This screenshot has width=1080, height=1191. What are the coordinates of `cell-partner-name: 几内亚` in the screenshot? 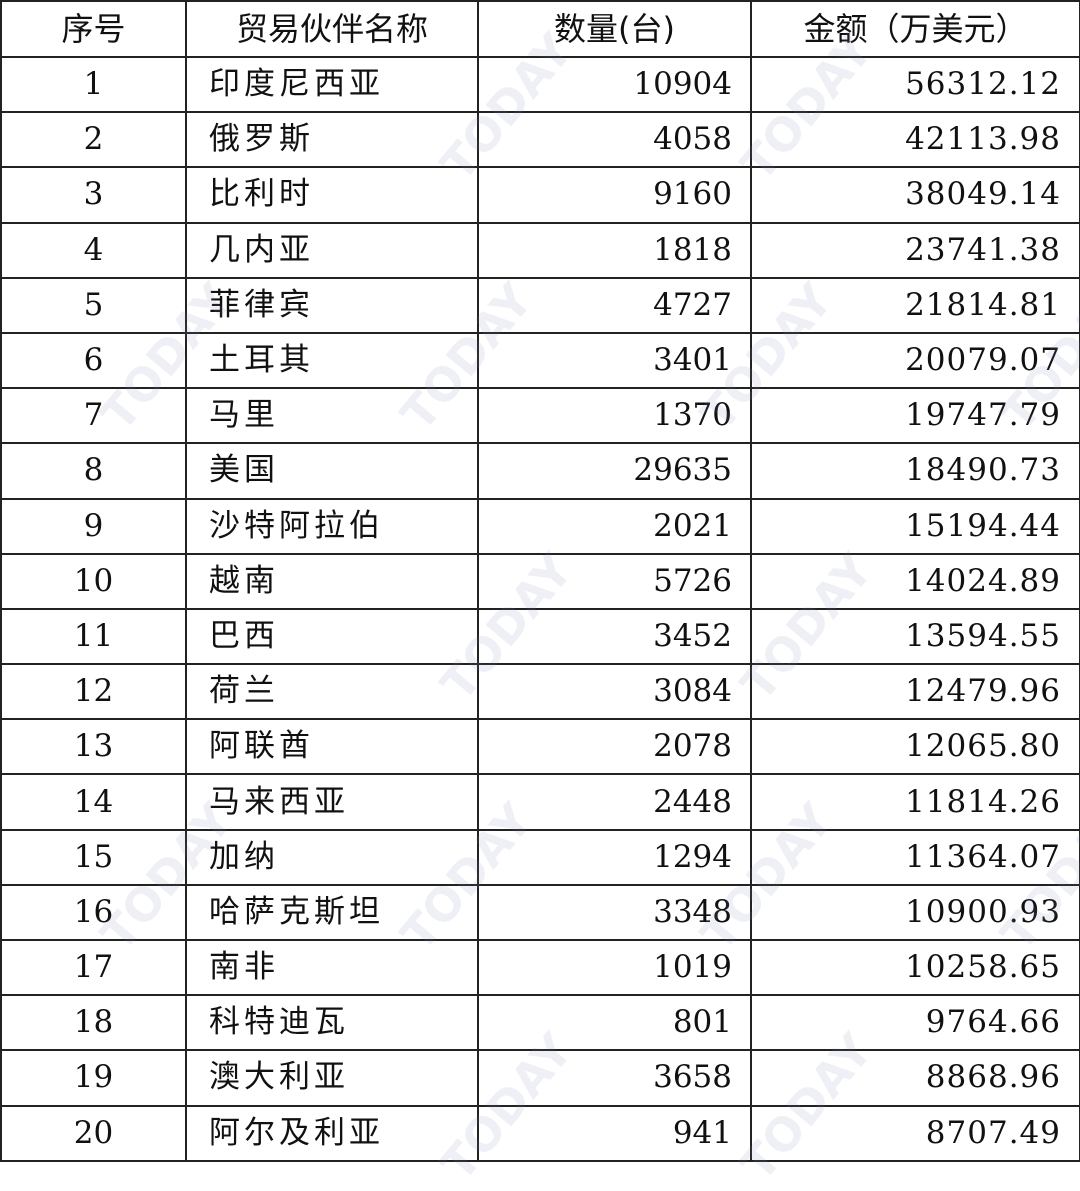 It's located at (332, 250).